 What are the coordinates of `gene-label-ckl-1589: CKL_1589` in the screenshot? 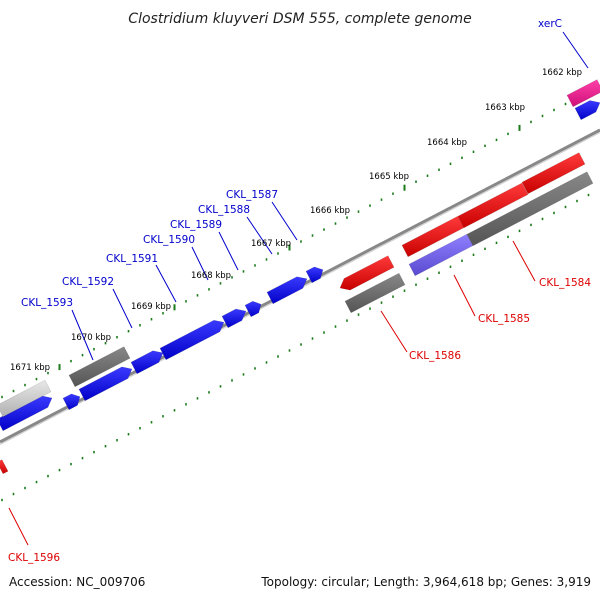 It's located at (196, 225).